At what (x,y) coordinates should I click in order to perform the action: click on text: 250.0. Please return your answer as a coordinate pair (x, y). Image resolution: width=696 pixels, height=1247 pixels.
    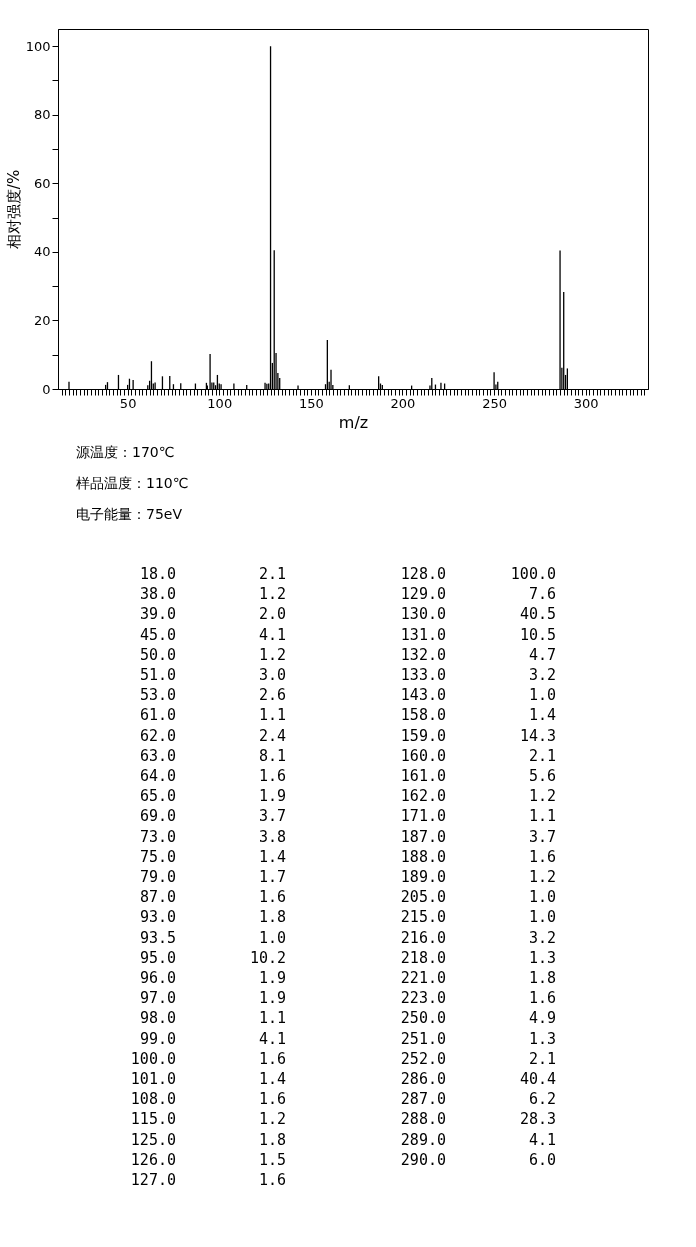
    Looking at the image, I should click on (423, 1018).